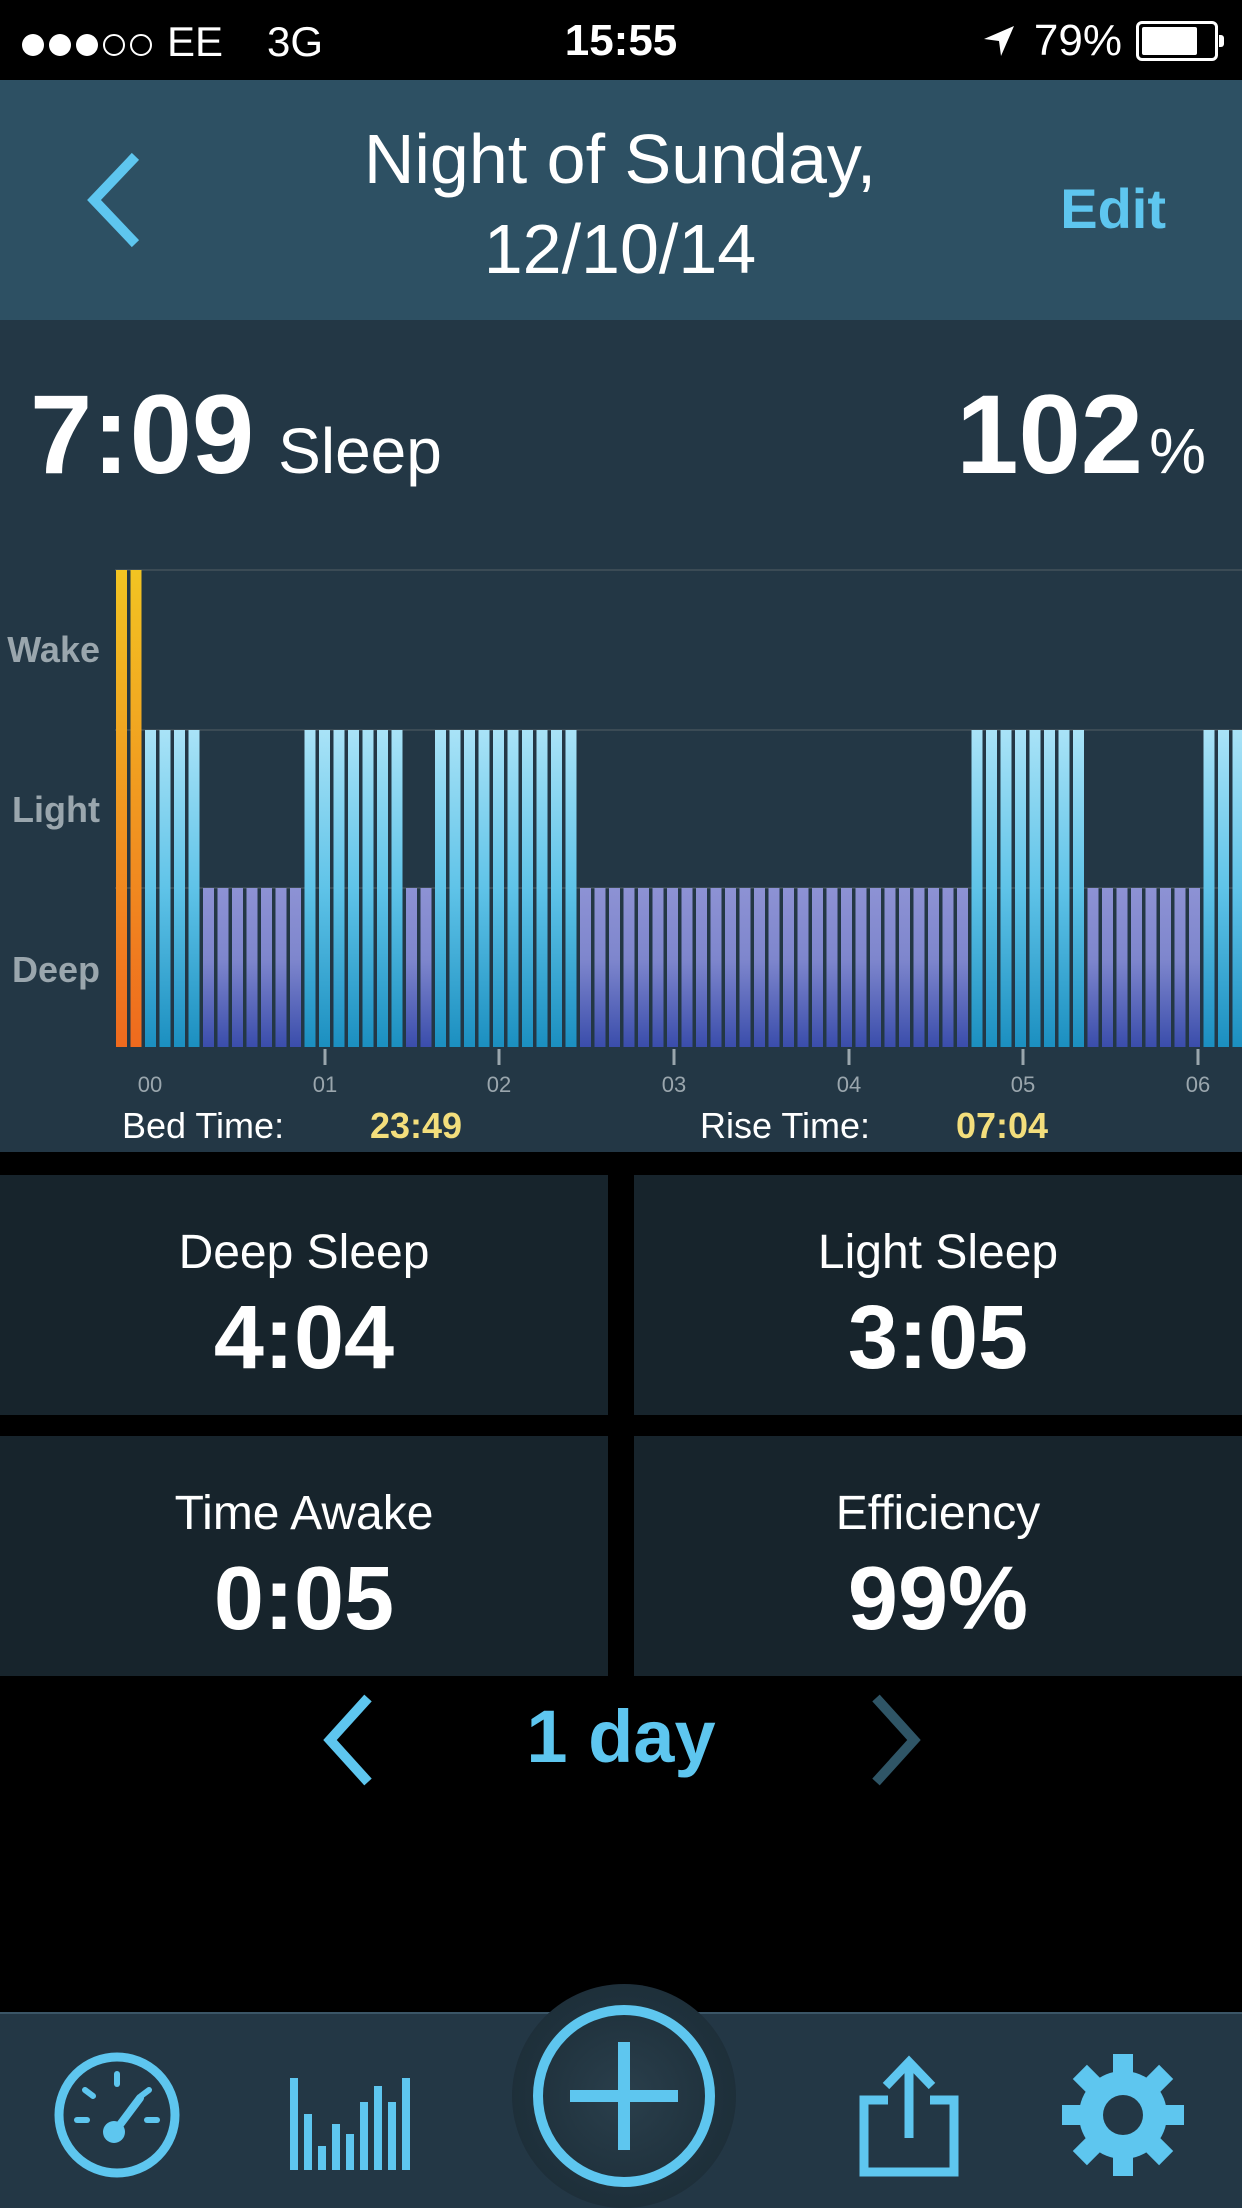 Image resolution: width=1242 pixels, height=2208 pixels. Describe the element at coordinates (53, 649) in the screenshot. I see `y-label-wake: Wake` at that location.